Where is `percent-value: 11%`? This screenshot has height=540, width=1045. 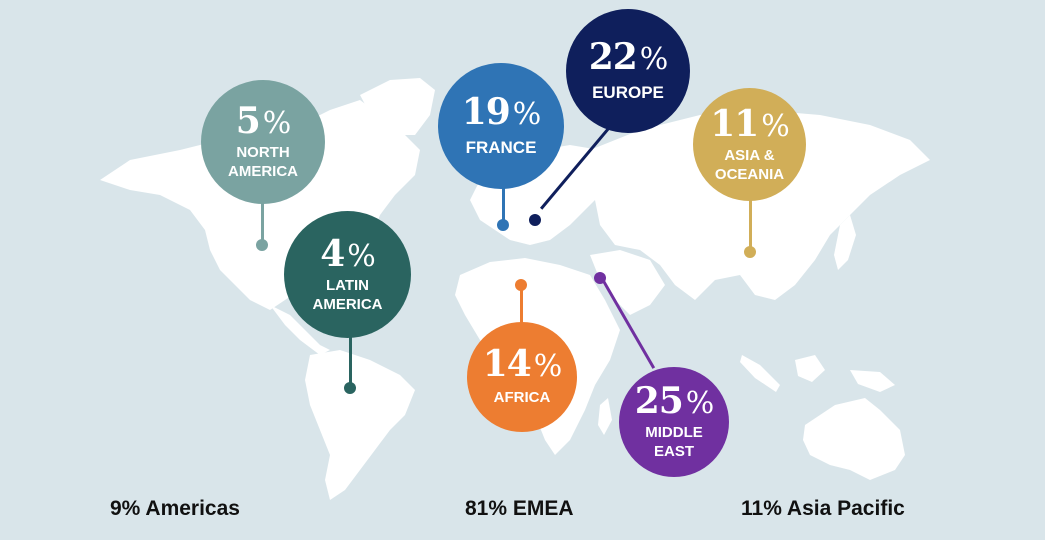
percent-value: 11% is located at coordinates (750, 123).